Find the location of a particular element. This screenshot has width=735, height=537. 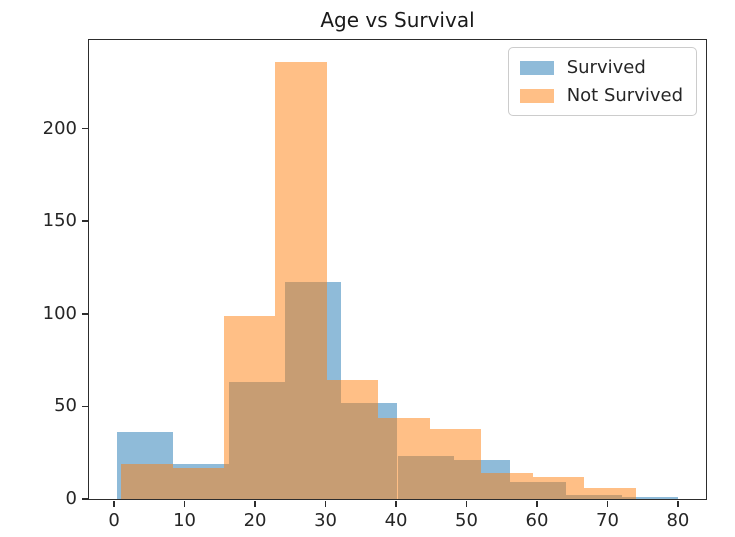

y-tick-label: 150 is located at coordinates (59, 221).